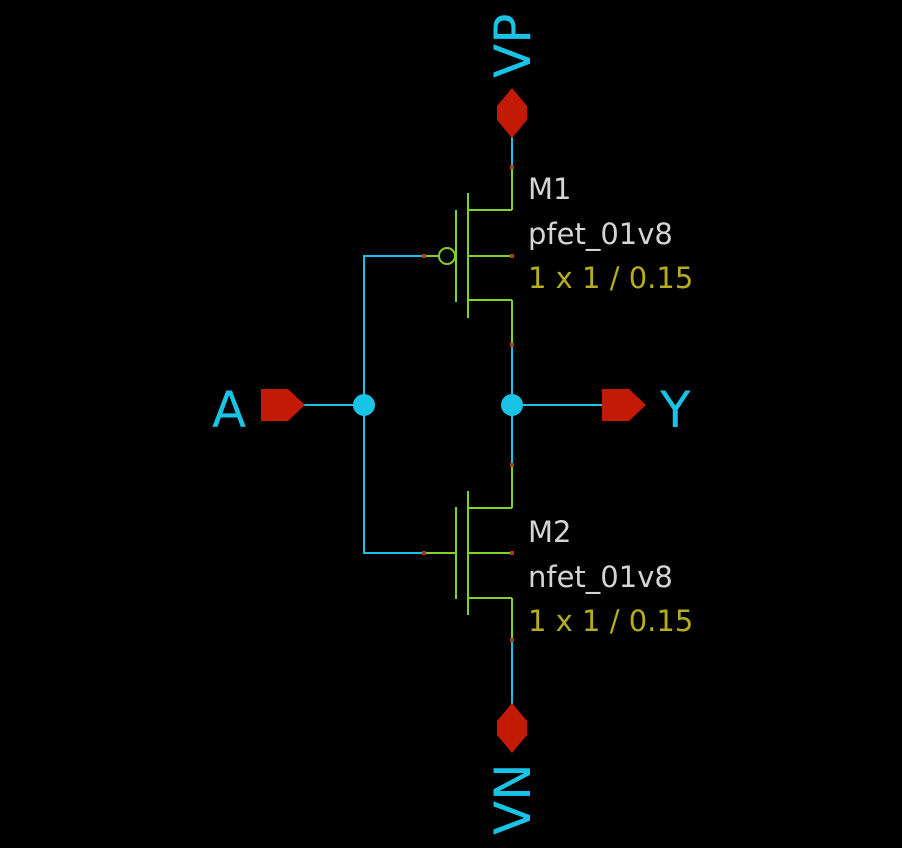  What do you see at coordinates (468, 552) in the screenshot?
I see `transistor-m2` at bounding box center [468, 552].